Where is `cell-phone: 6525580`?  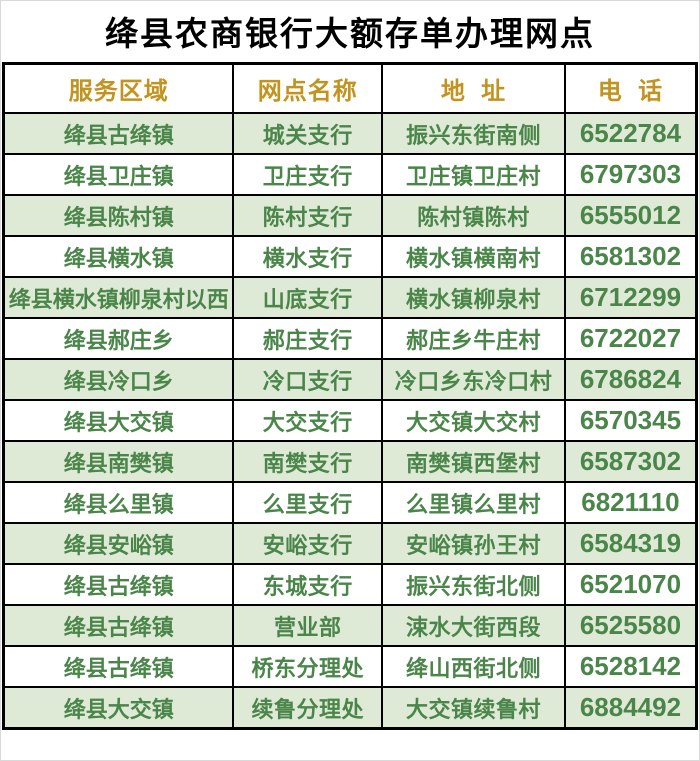
cell-phone: 6525580 is located at coordinates (630, 625).